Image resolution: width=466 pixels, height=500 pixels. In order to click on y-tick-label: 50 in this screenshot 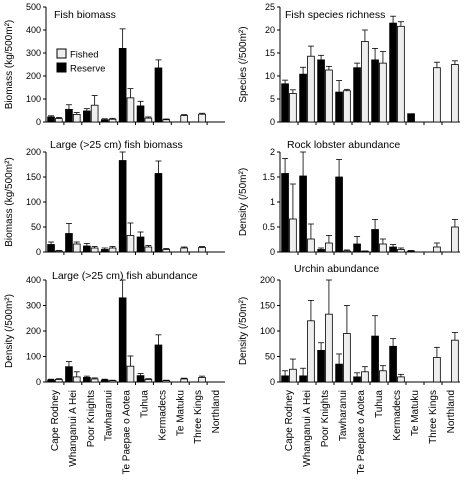, I will do `click(36, 227)`.